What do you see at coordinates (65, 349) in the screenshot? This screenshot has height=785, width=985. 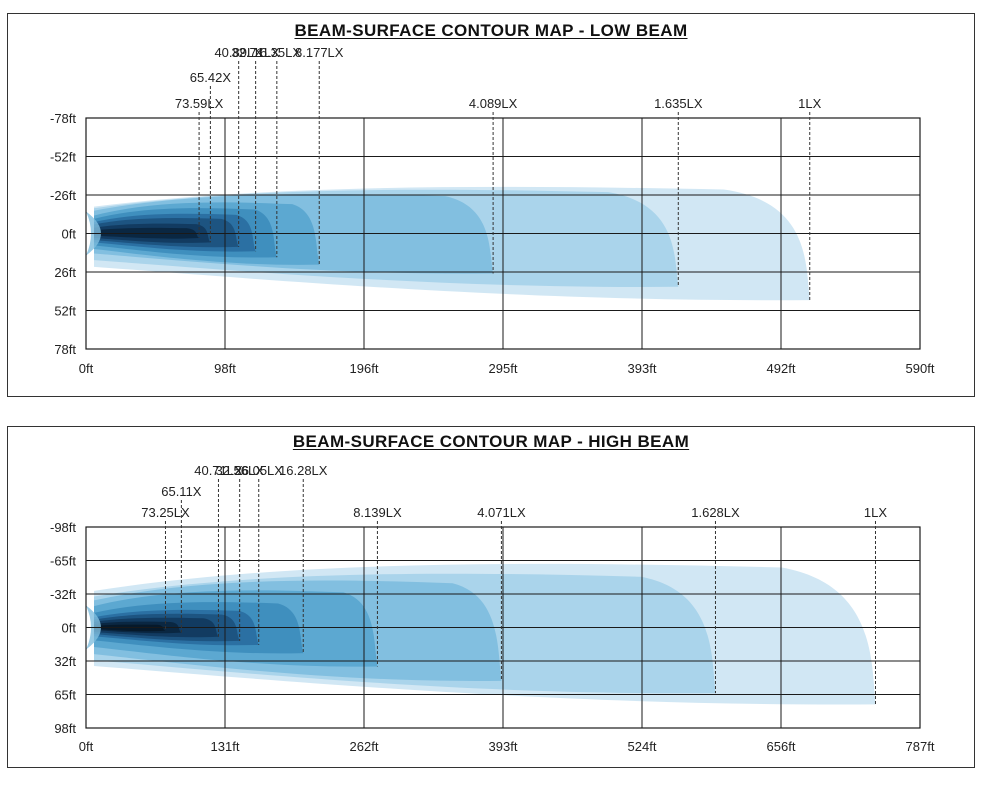 I see `low-beam-y-tick-label: 78ft` at bounding box center [65, 349].